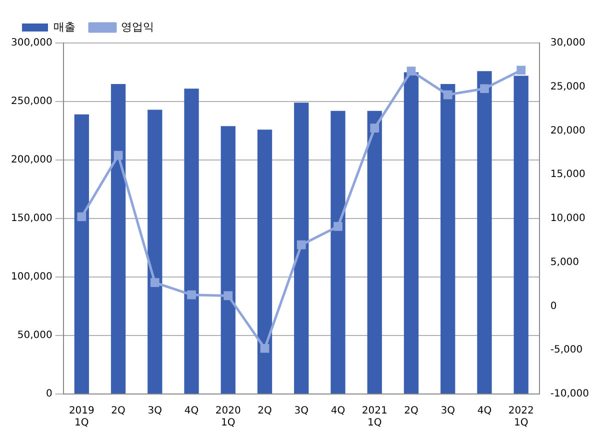 This screenshot has height=440, width=600. What do you see at coordinates (49, 394) in the screenshot?
I see `y-tick-label: 0` at bounding box center [49, 394].